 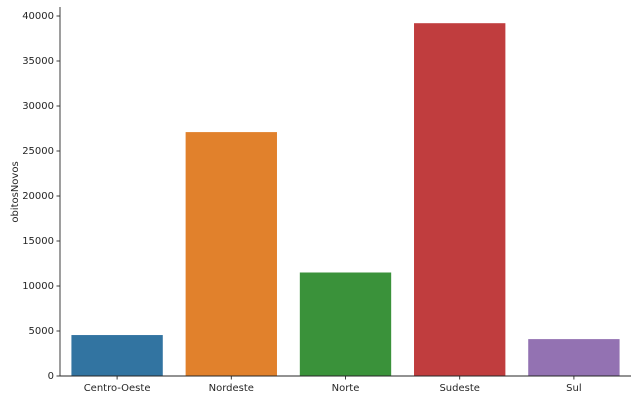 I want to click on bar-norte, so click(x=345, y=324).